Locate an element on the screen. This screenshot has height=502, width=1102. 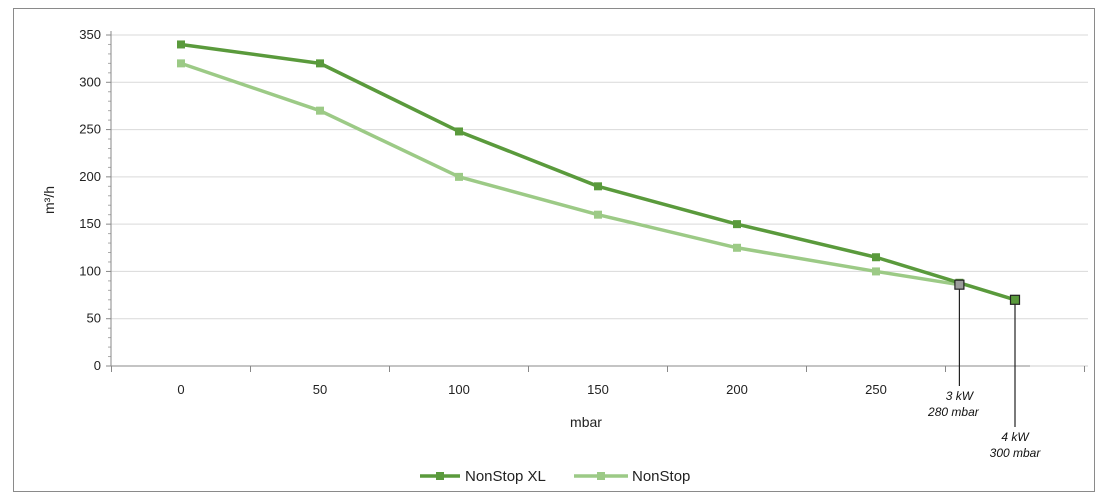
y-tick-label: 150 is located at coordinates (90, 223).